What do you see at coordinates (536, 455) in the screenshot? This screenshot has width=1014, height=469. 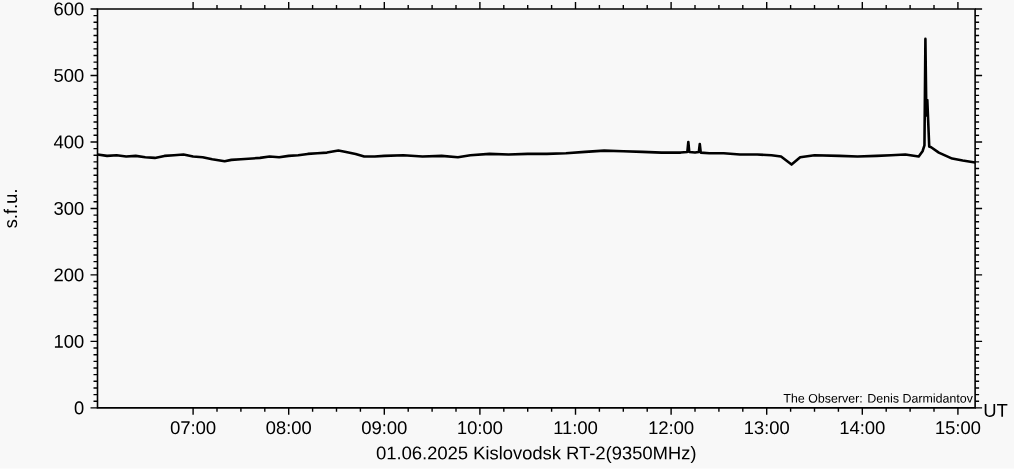 I see `text: 01.06.2025 Kislovodsk RT-2(9350MHz)` at bounding box center [536, 455].